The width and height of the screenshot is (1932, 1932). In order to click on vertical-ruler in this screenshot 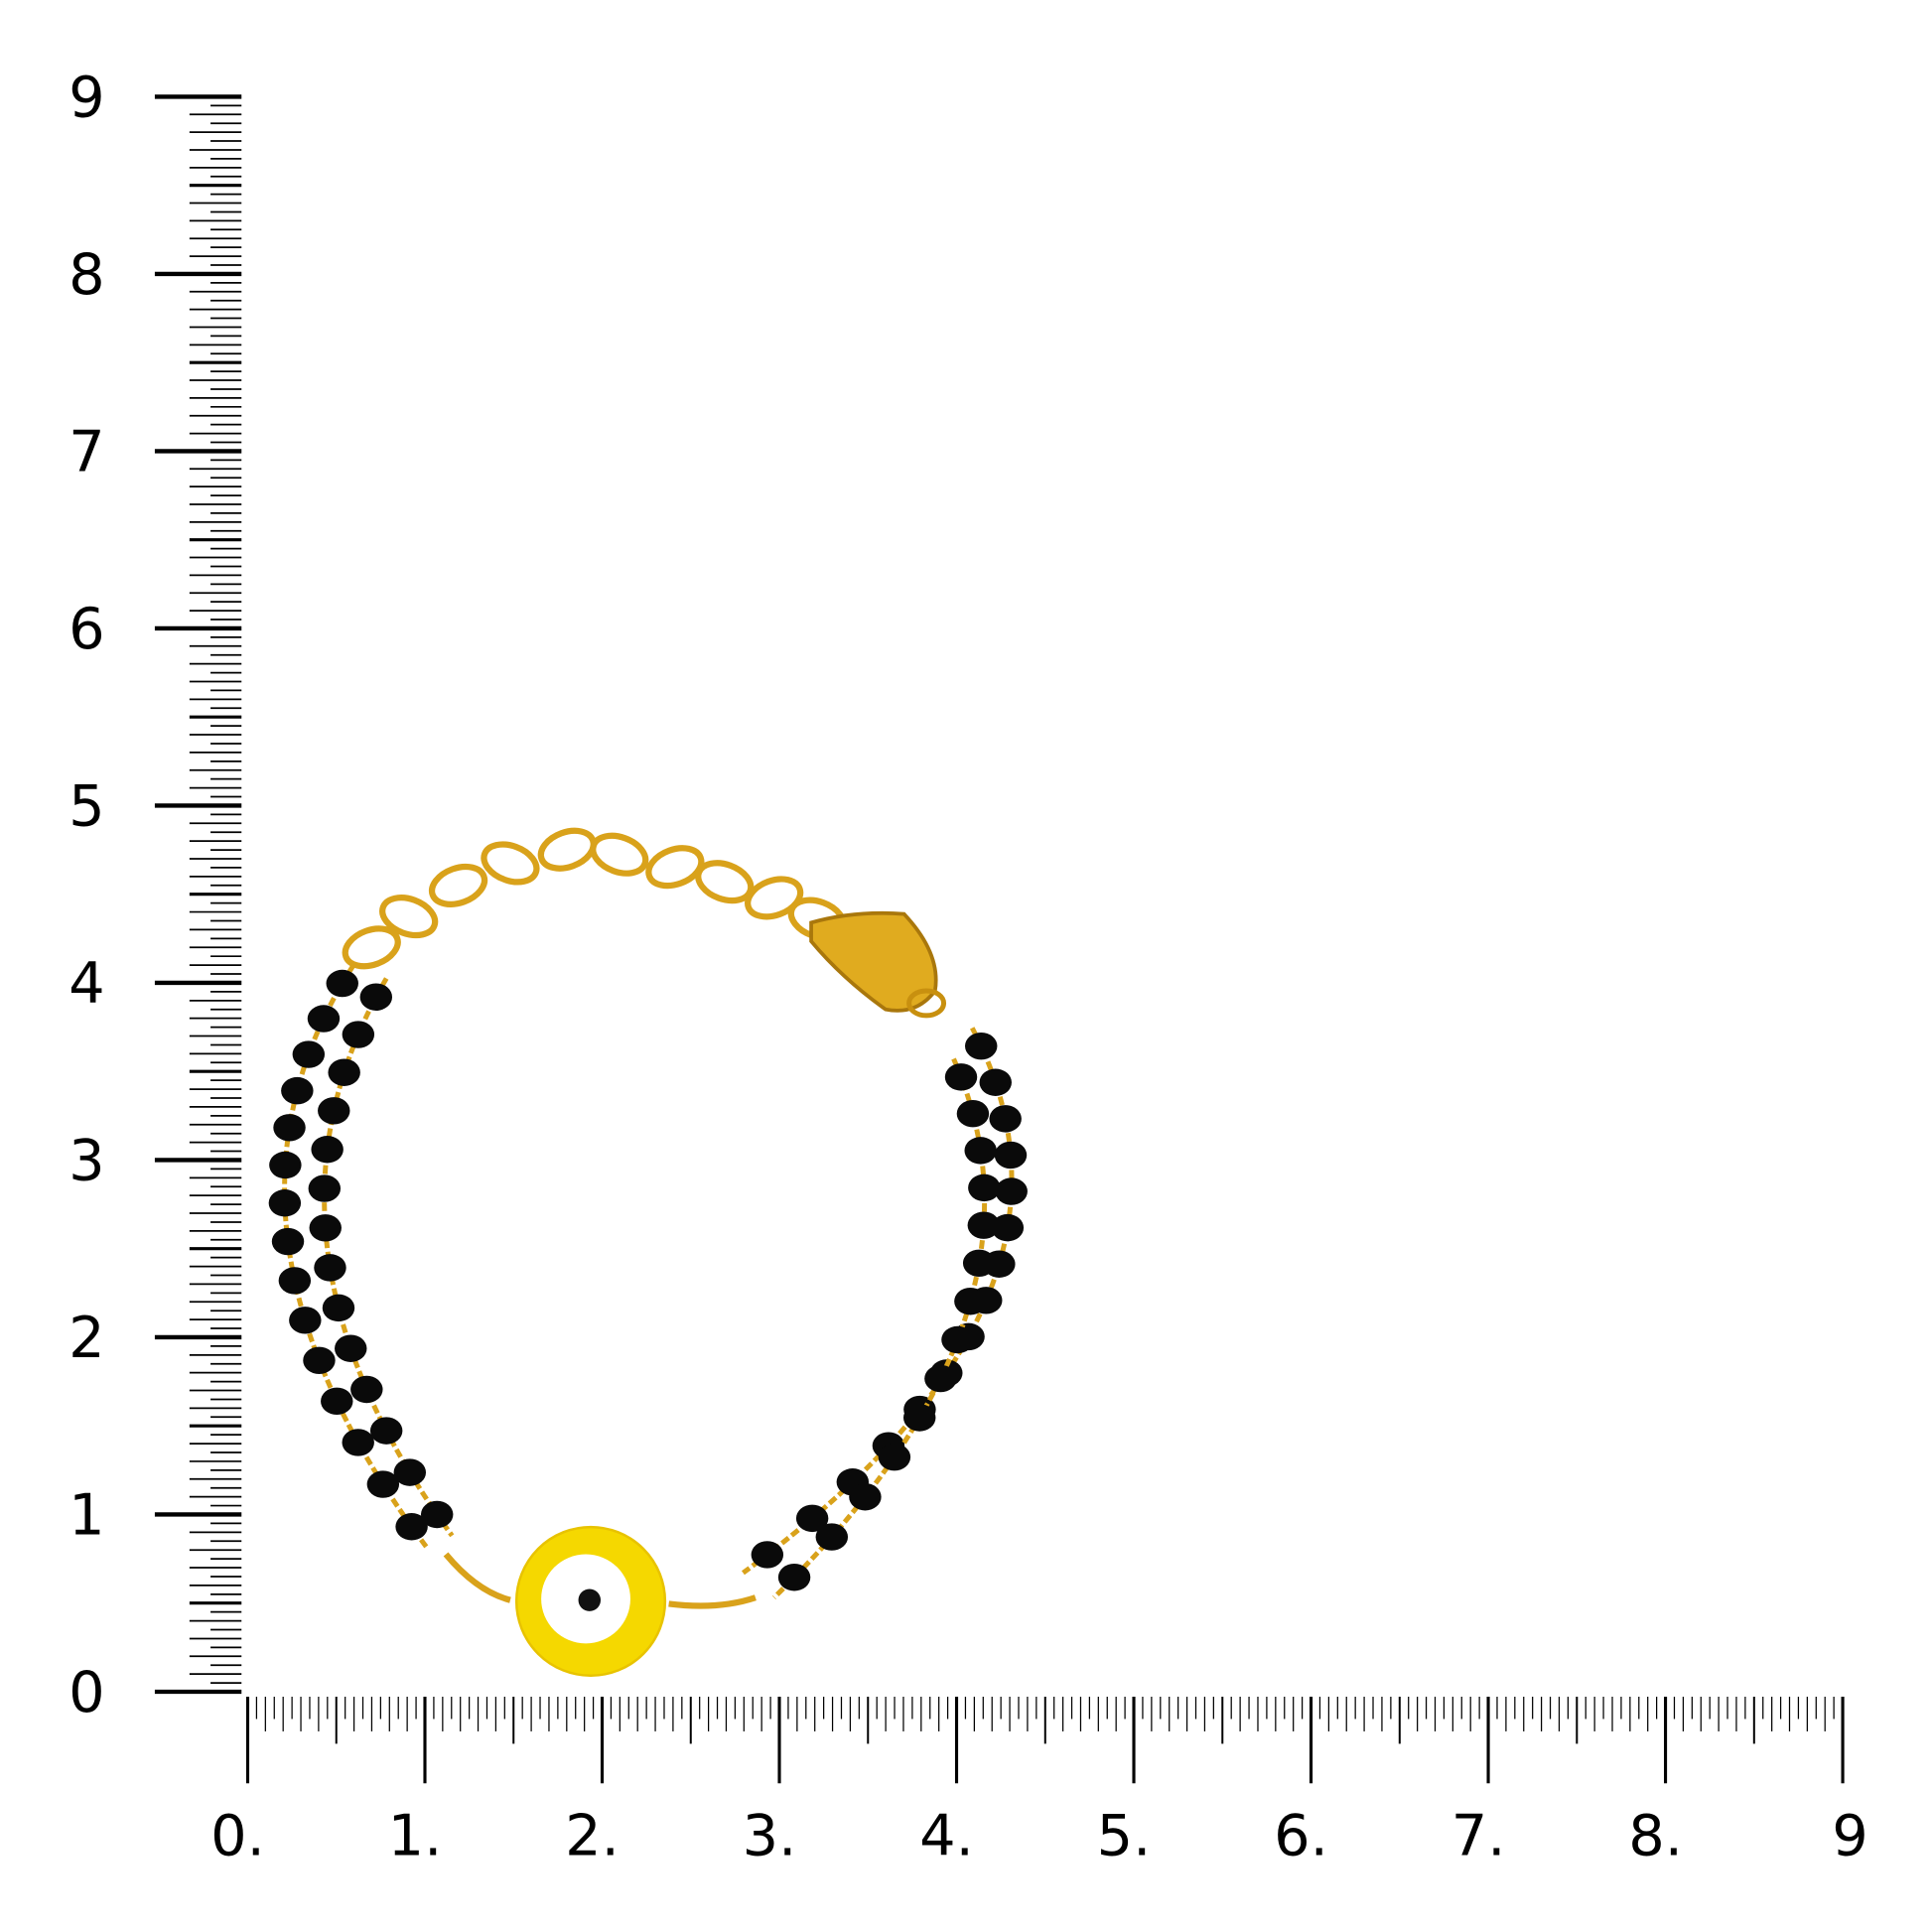, I will do `click(198, 894)`.